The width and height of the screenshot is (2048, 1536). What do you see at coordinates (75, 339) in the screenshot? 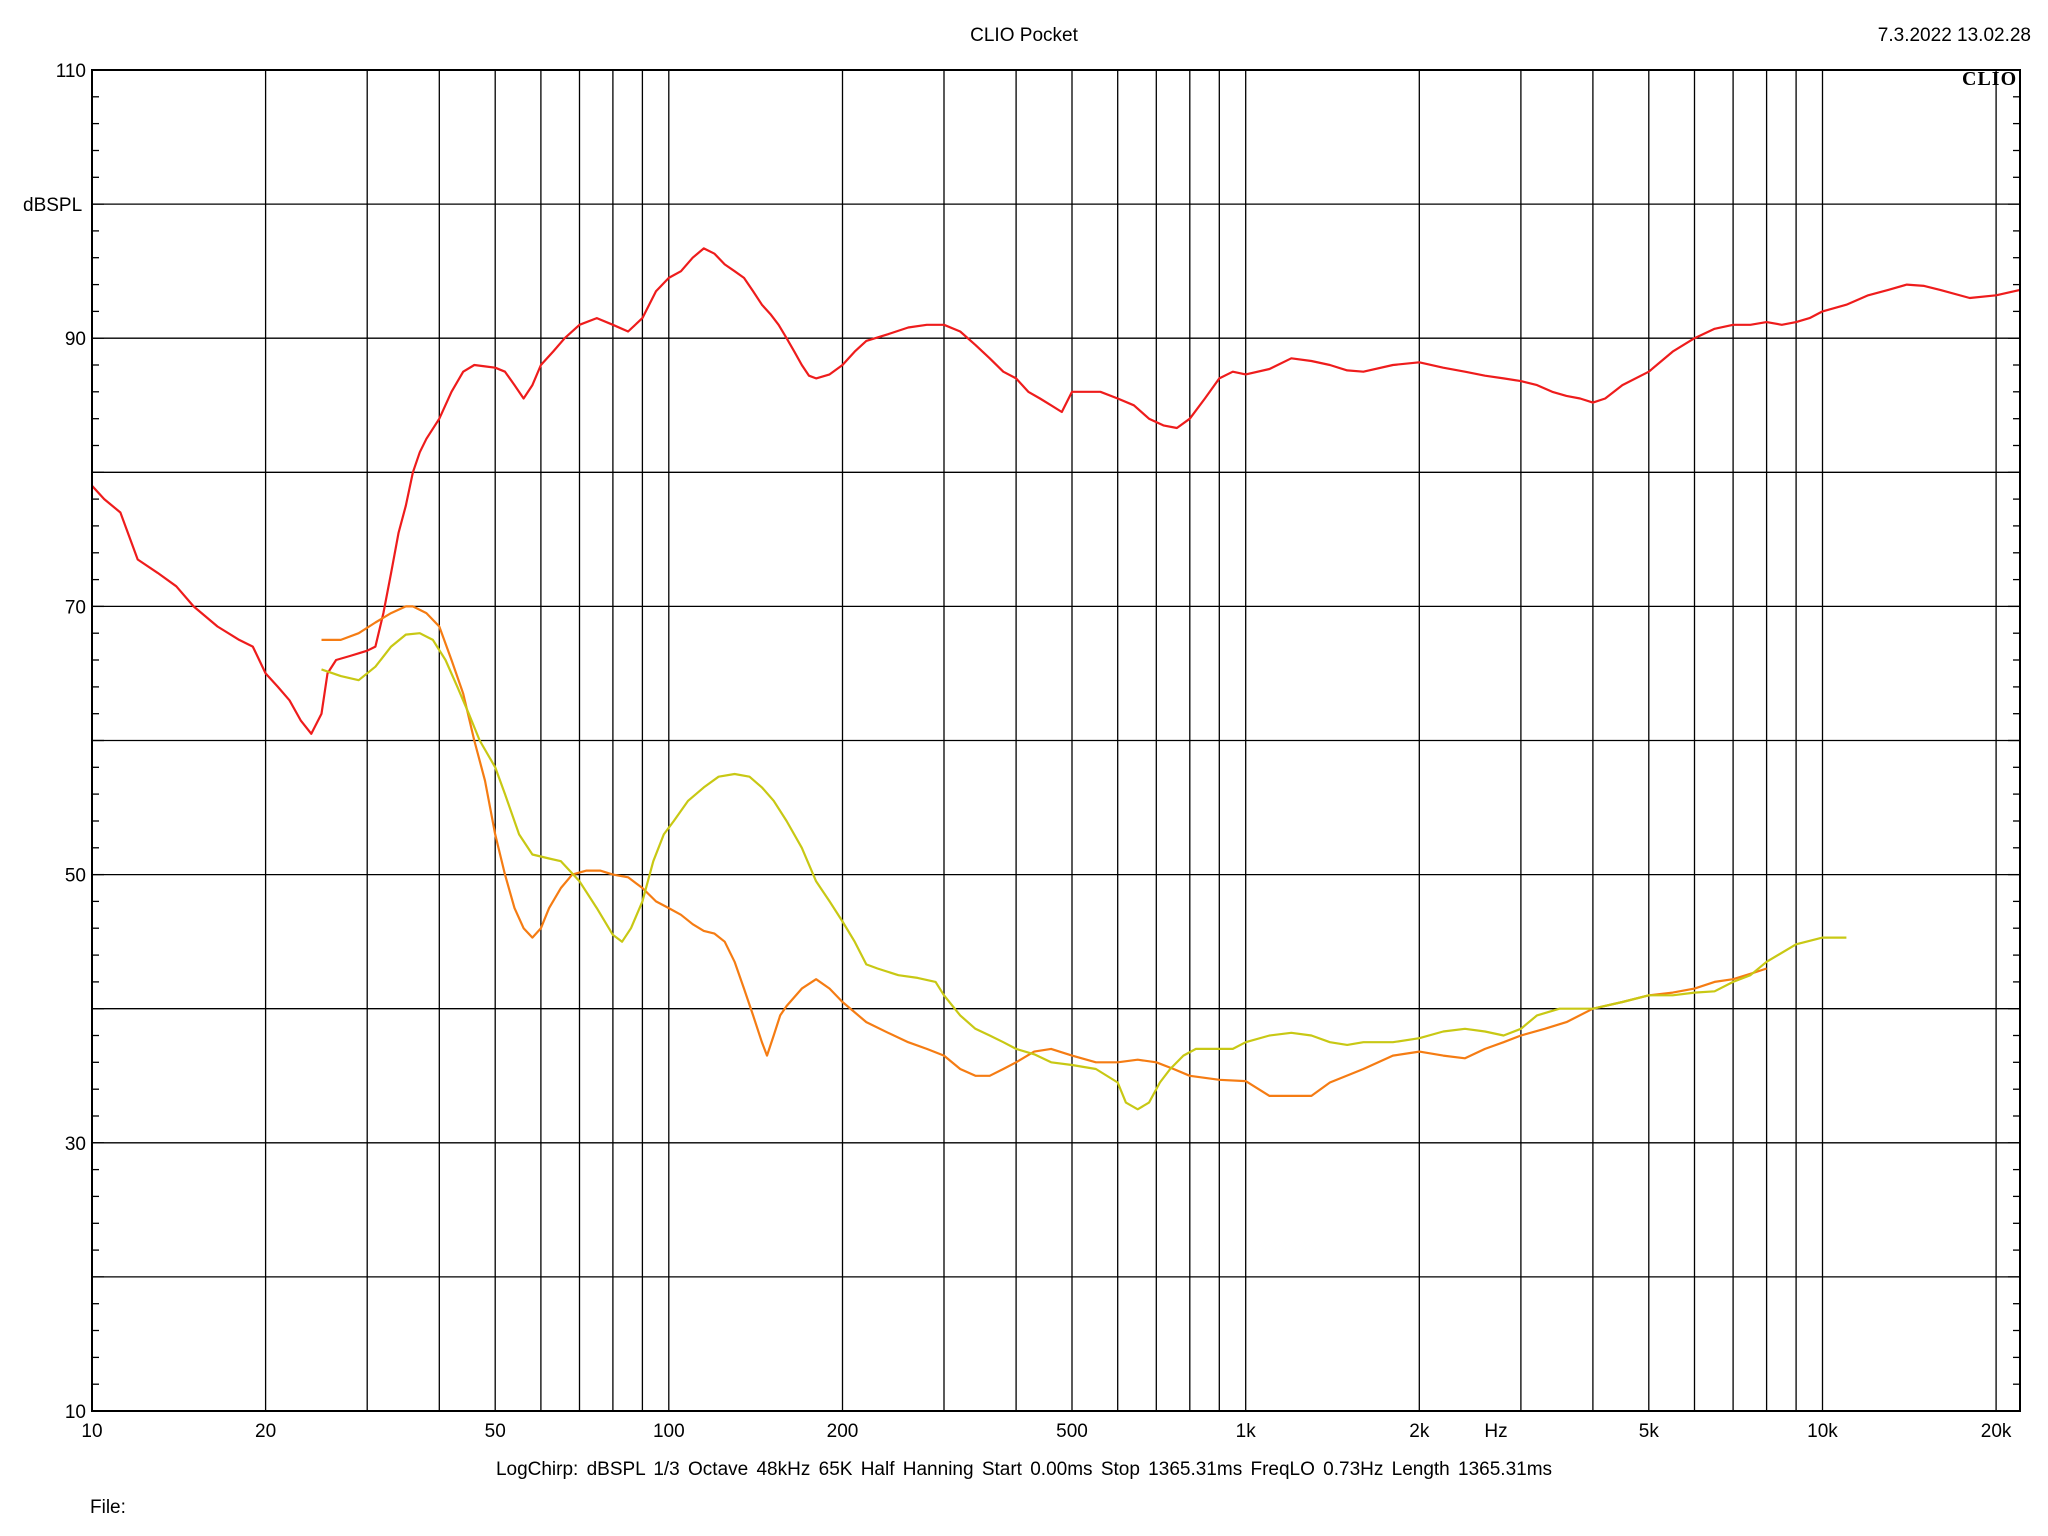
I see `y-tick-label: 90` at bounding box center [75, 339].